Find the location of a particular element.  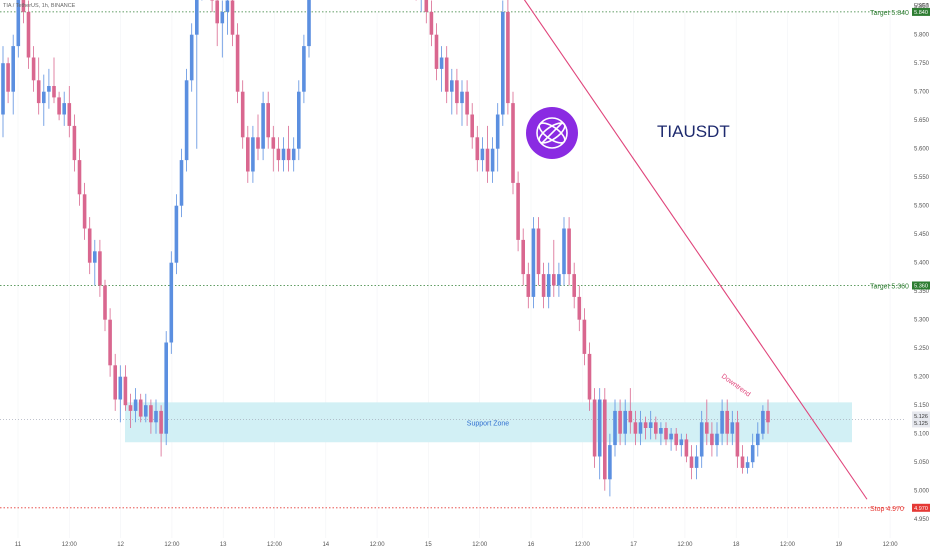

currency-label: USDT is located at coordinates (922, 6).